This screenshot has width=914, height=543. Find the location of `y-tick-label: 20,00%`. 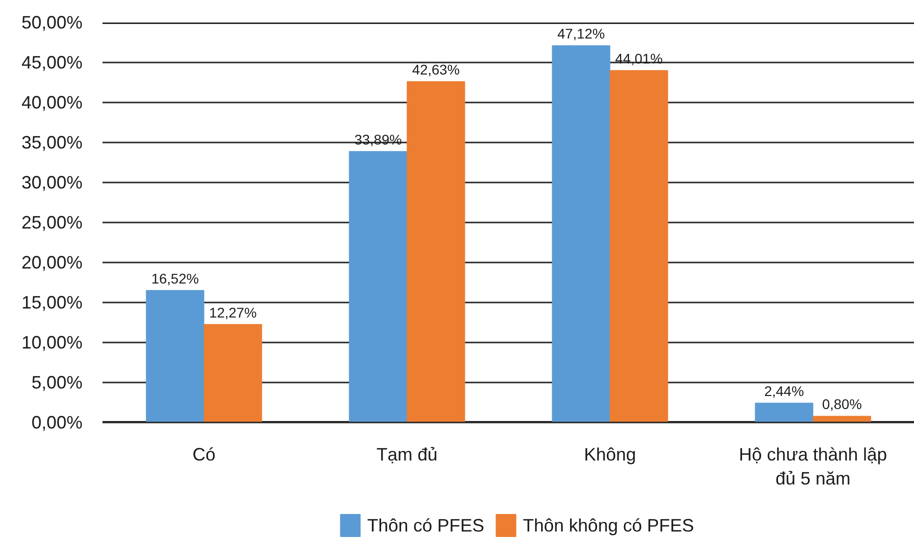

y-tick-label: 20,00% is located at coordinates (52, 262).